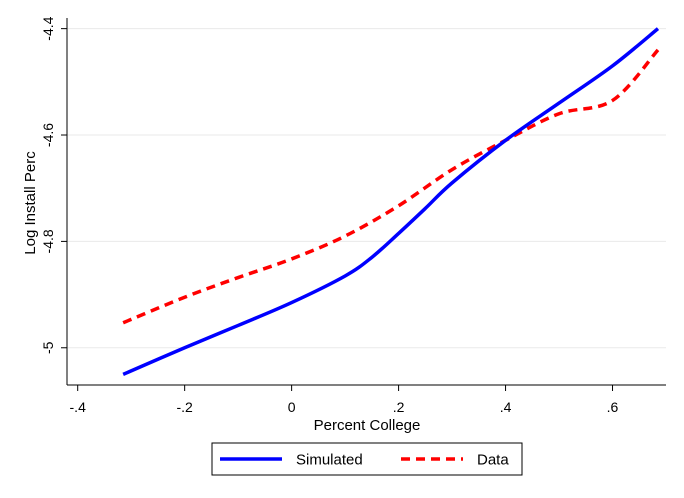 The height and width of the screenshot is (498, 684). I want to click on y-tick-label: -4.6, so click(48, 135).